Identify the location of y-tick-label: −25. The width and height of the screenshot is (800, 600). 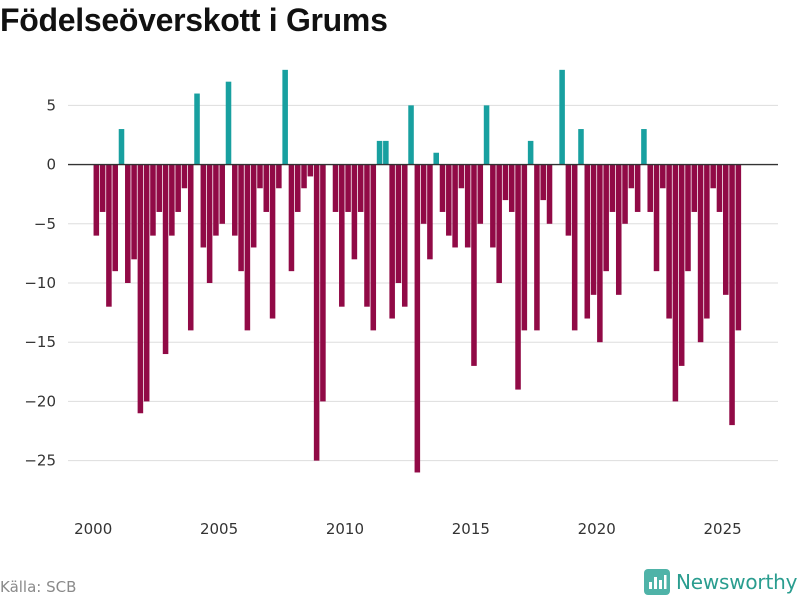
(40, 461).